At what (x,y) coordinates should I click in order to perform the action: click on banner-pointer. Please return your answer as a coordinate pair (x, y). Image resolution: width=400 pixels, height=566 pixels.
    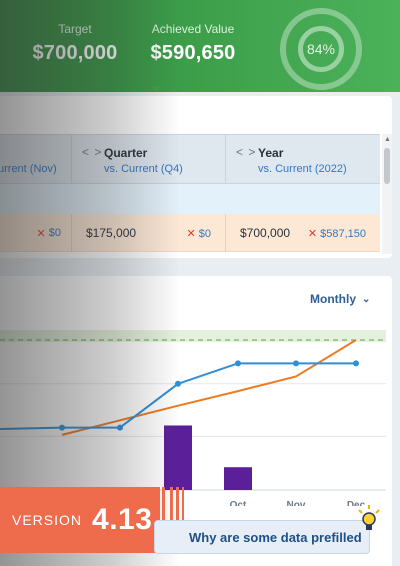
    Looking at the image, I should click on (156, 89).